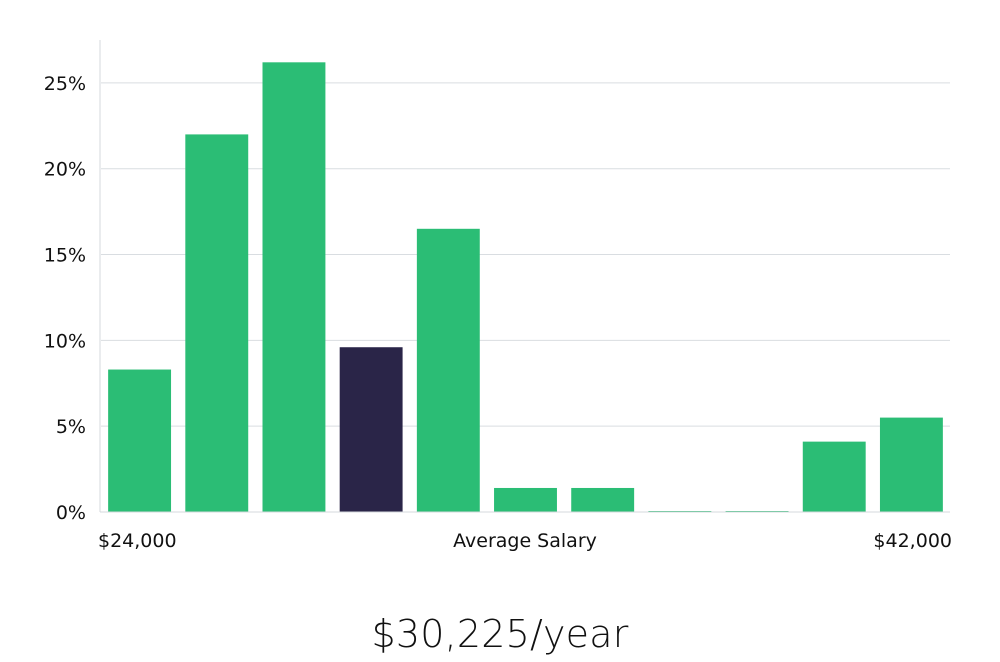  Describe the element at coordinates (137, 541) in the screenshot. I see `x-axis-min-label: $24,000` at that location.